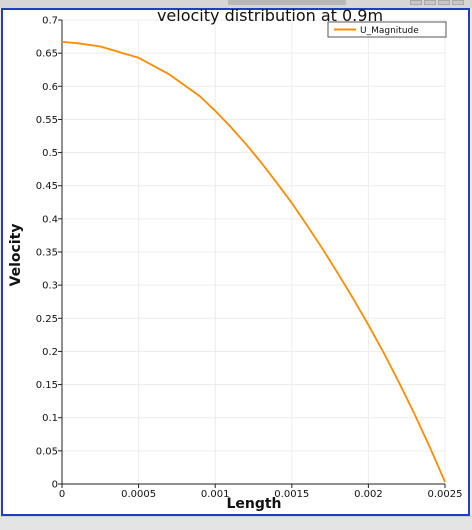 The width and height of the screenshot is (472, 530). I want to click on chart-title: velocity distribution at 0.9m, so click(270, 15).